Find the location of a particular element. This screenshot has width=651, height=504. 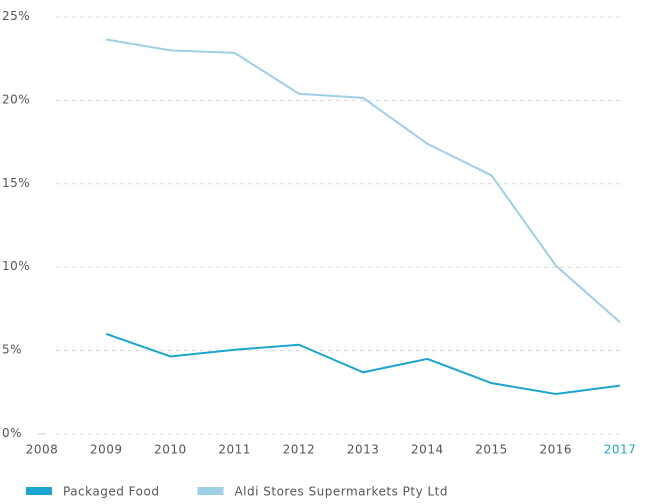

x-tick-label: 2009 is located at coordinates (106, 450).